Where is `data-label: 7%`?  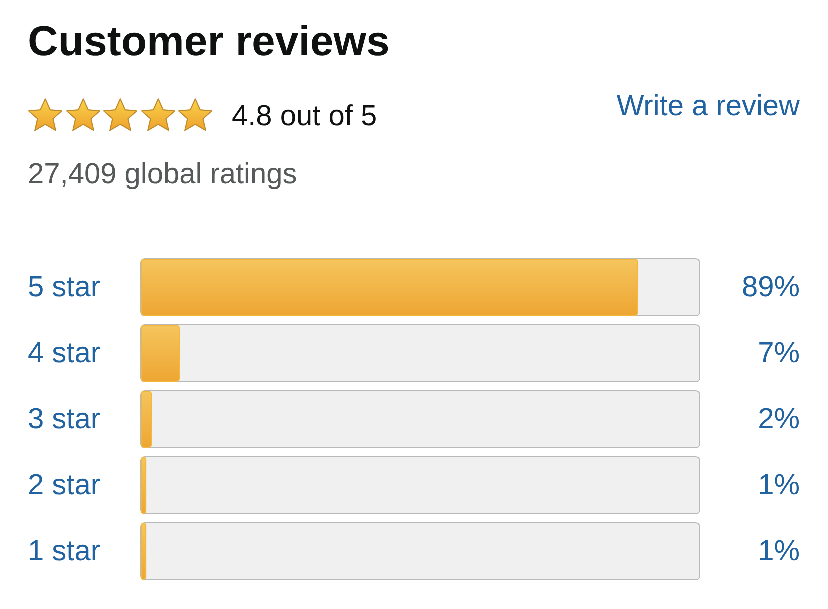 data-label: 7% is located at coordinates (779, 354).